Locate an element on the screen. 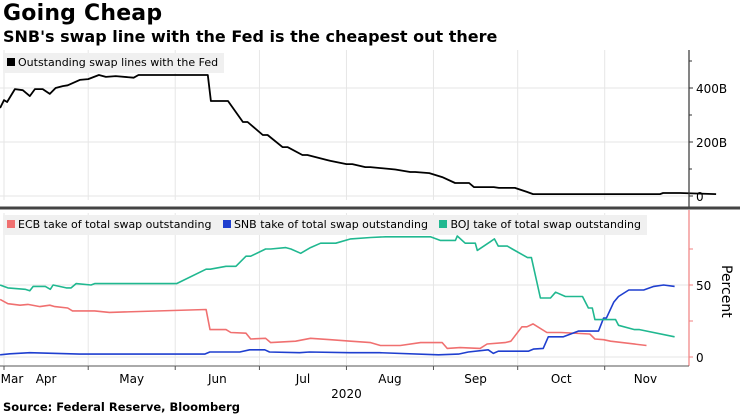  legend-label-total: Outstanding swap lines with the Fed is located at coordinates (118, 62).